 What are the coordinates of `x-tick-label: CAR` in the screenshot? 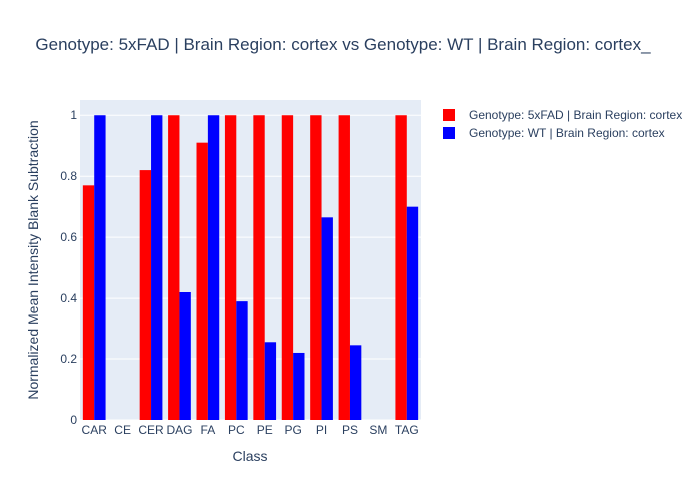 It's located at (95, 430).